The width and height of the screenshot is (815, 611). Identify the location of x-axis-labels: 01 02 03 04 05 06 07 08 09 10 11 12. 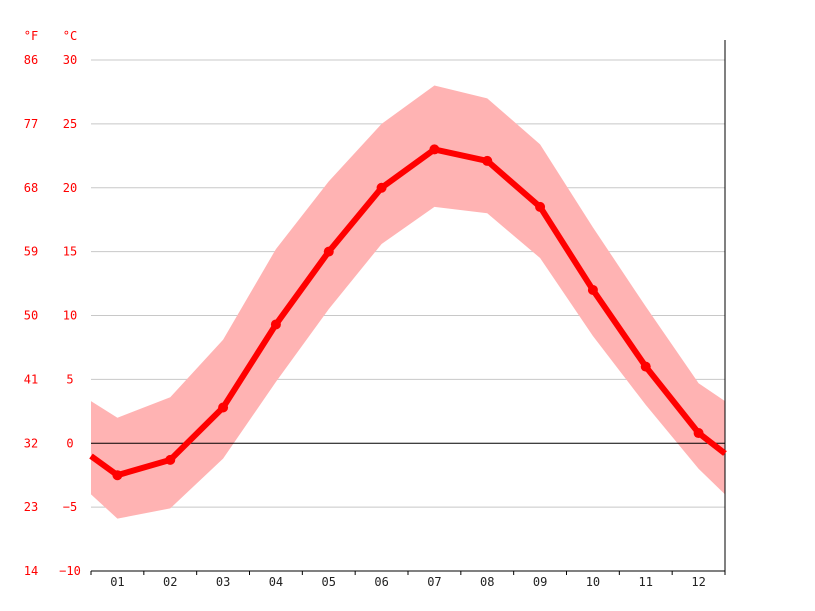
(408, 582).